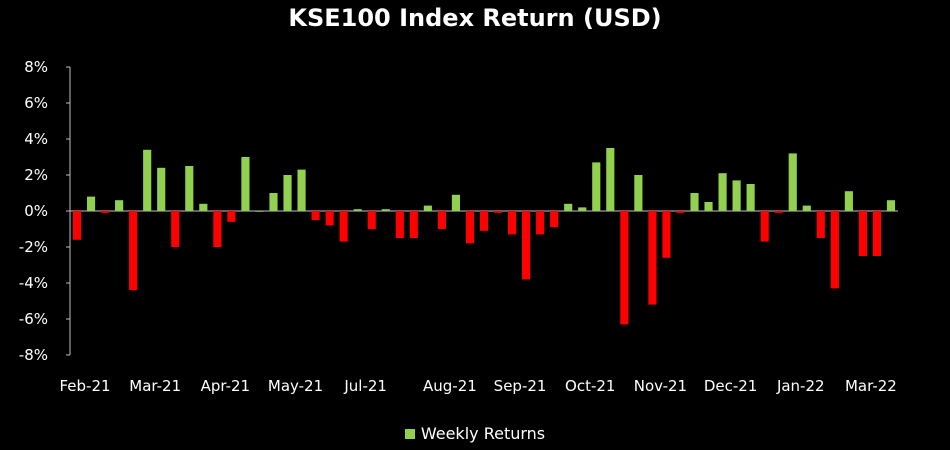 This screenshot has width=950, height=450. What do you see at coordinates (590, 386) in the screenshot?
I see `x-tick-label: Oct-21` at bounding box center [590, 386].